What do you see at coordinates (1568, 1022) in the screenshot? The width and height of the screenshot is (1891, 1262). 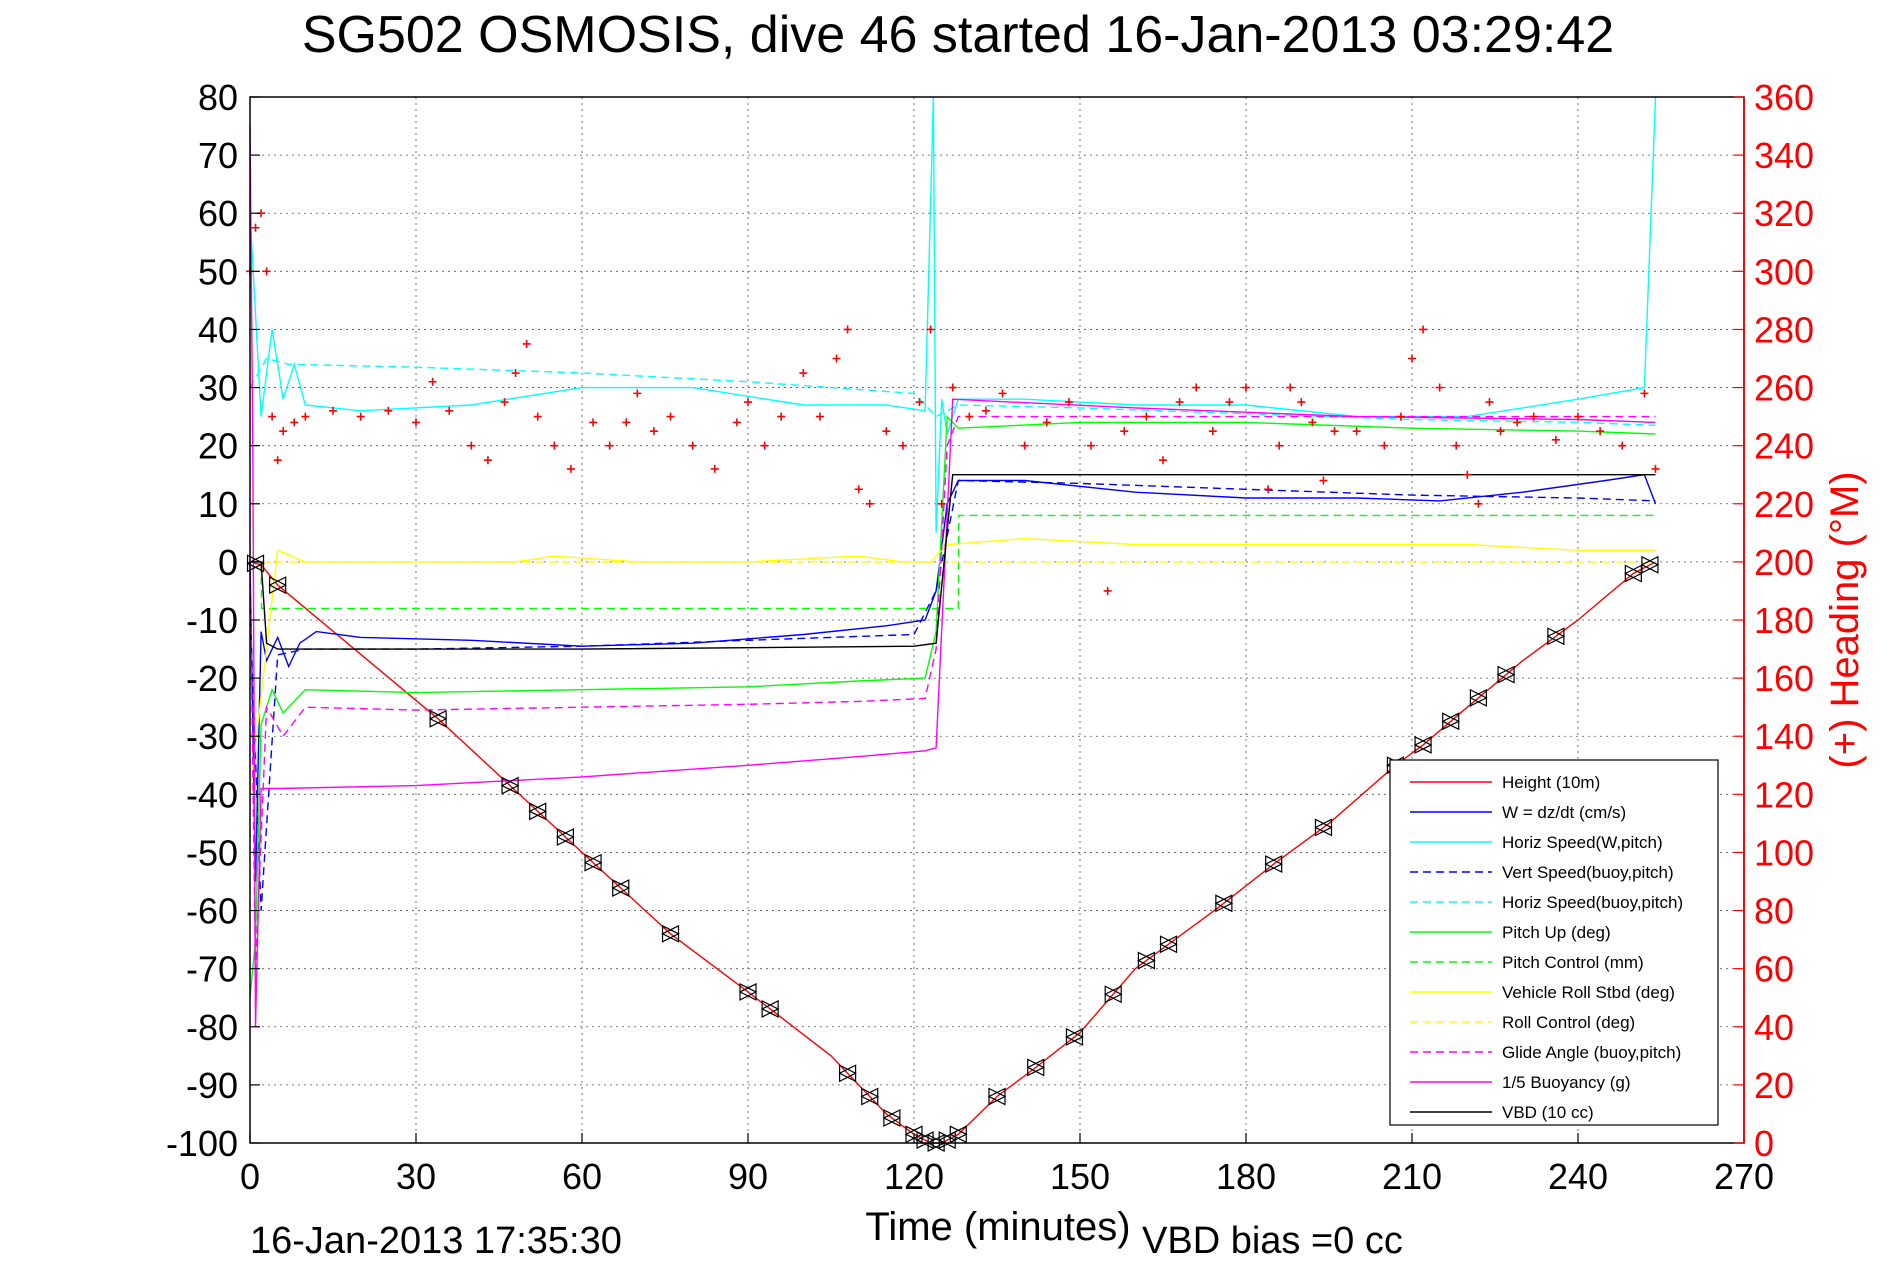 I see `legend-label: Roll Control (deg)` at bounding box center [1568, 1022].